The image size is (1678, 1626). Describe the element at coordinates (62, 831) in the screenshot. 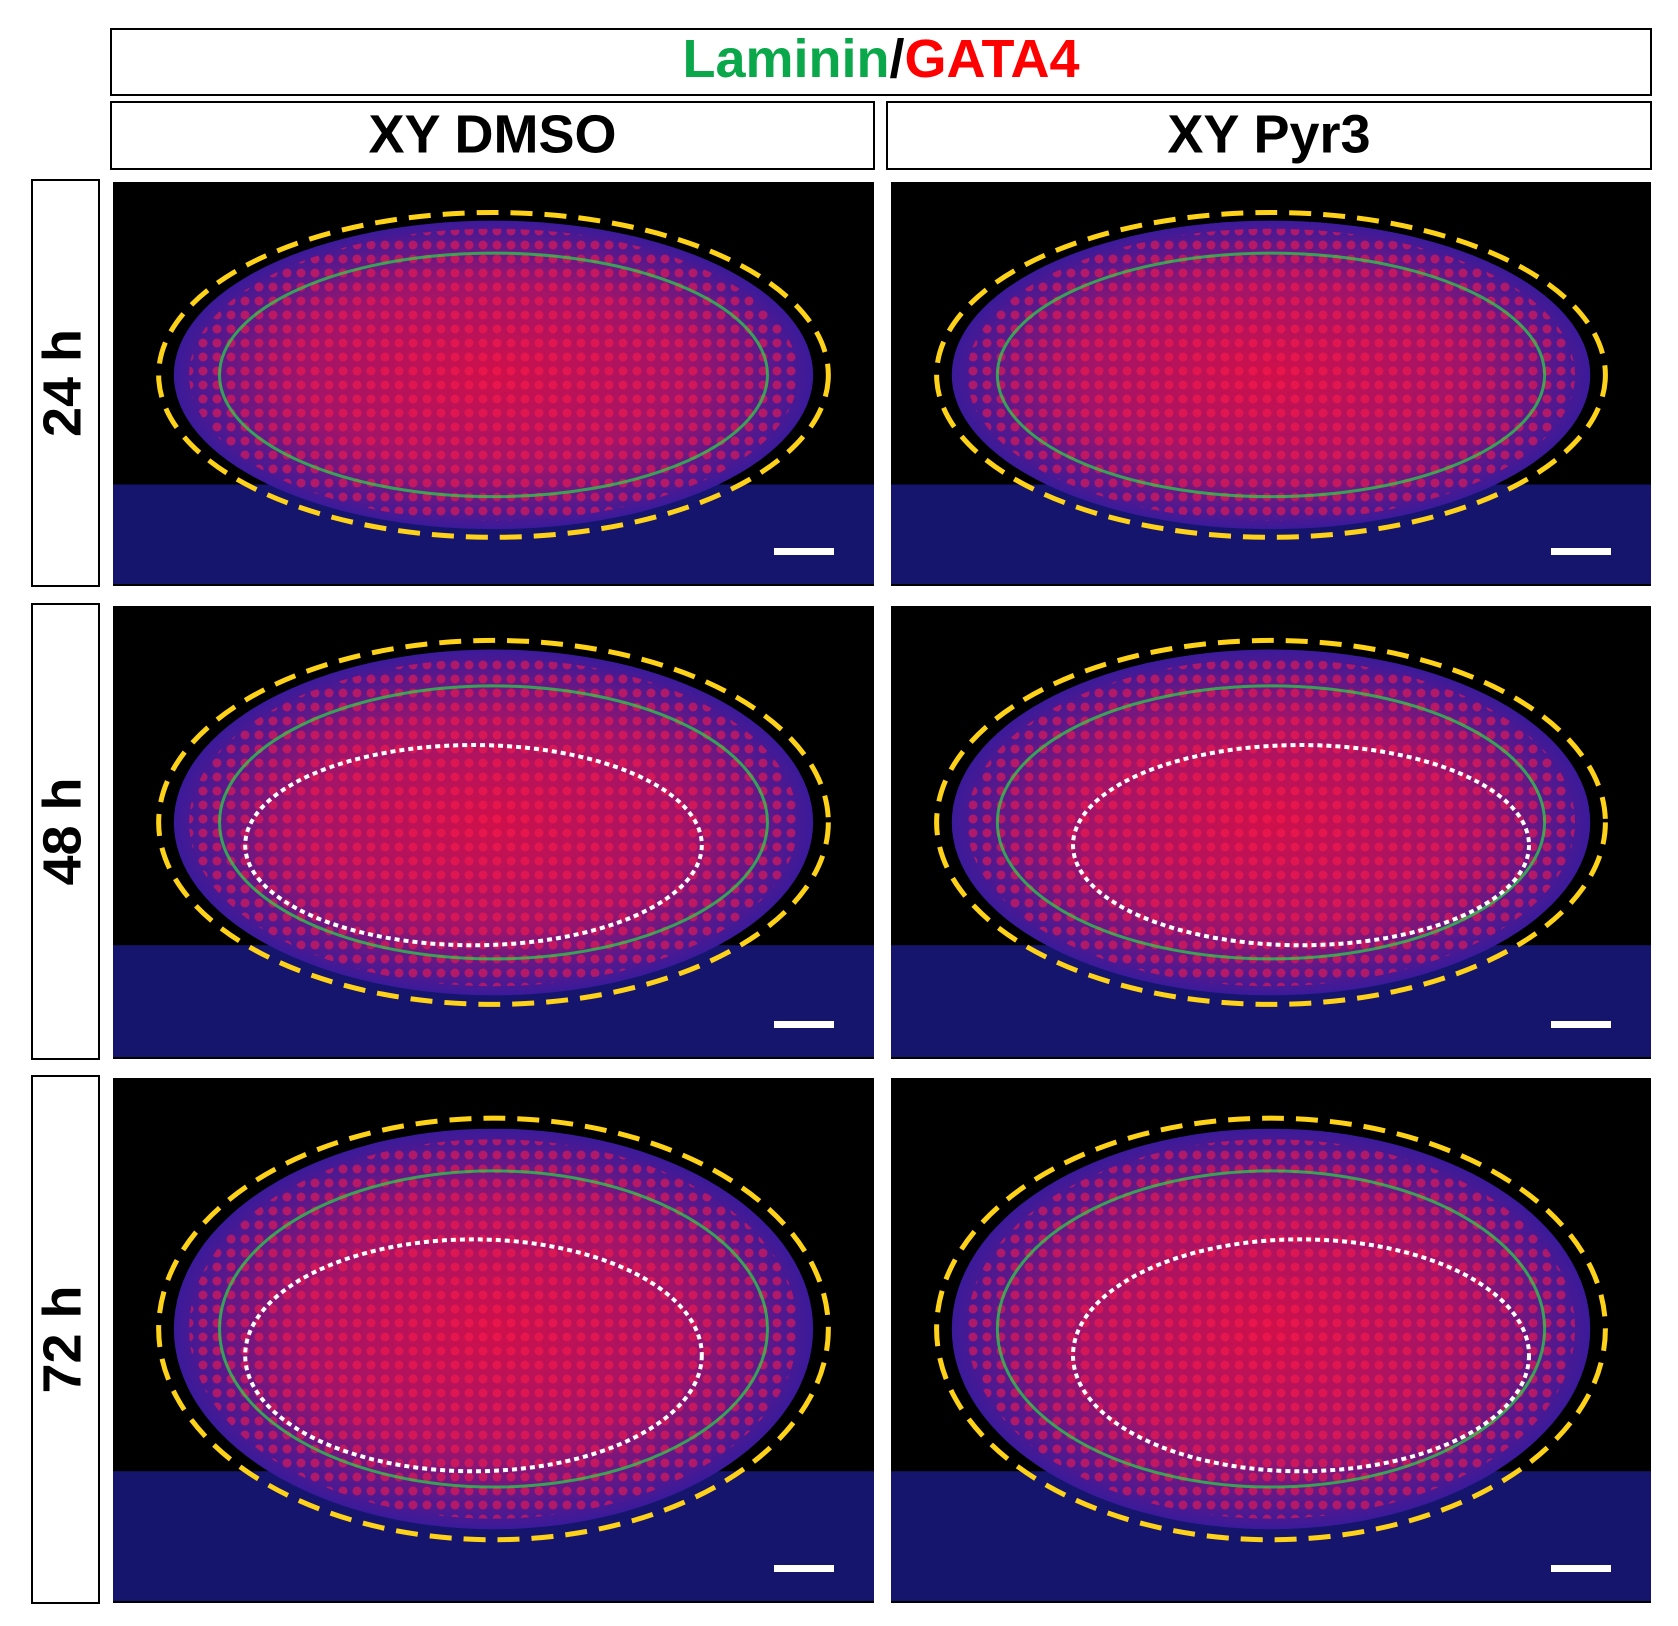

I see `row-label: 48 h` at that location.